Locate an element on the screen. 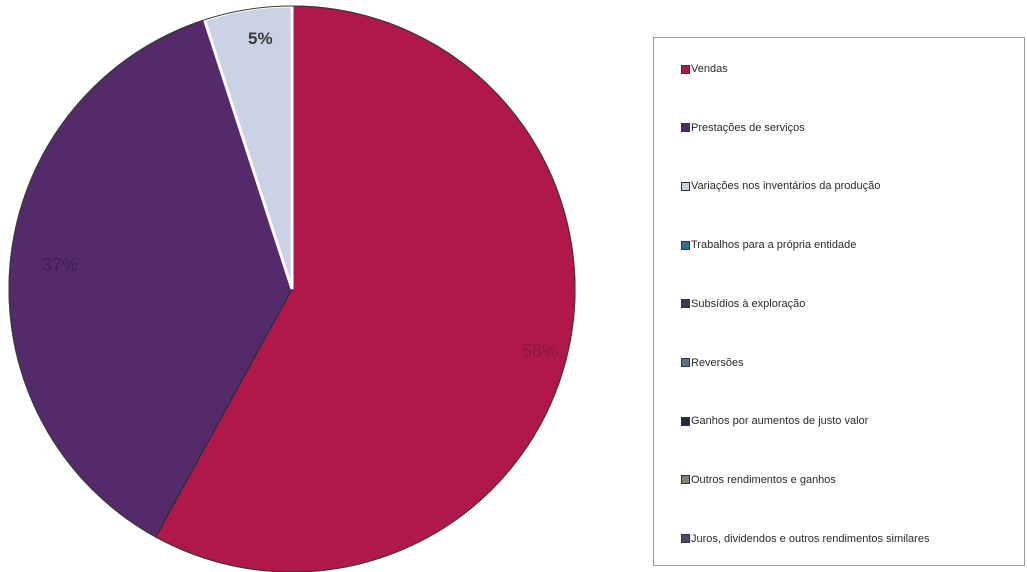 The height and width of the screenshot is (572, 1027). data-label-2: 37% is located at coordinates (60, 265).